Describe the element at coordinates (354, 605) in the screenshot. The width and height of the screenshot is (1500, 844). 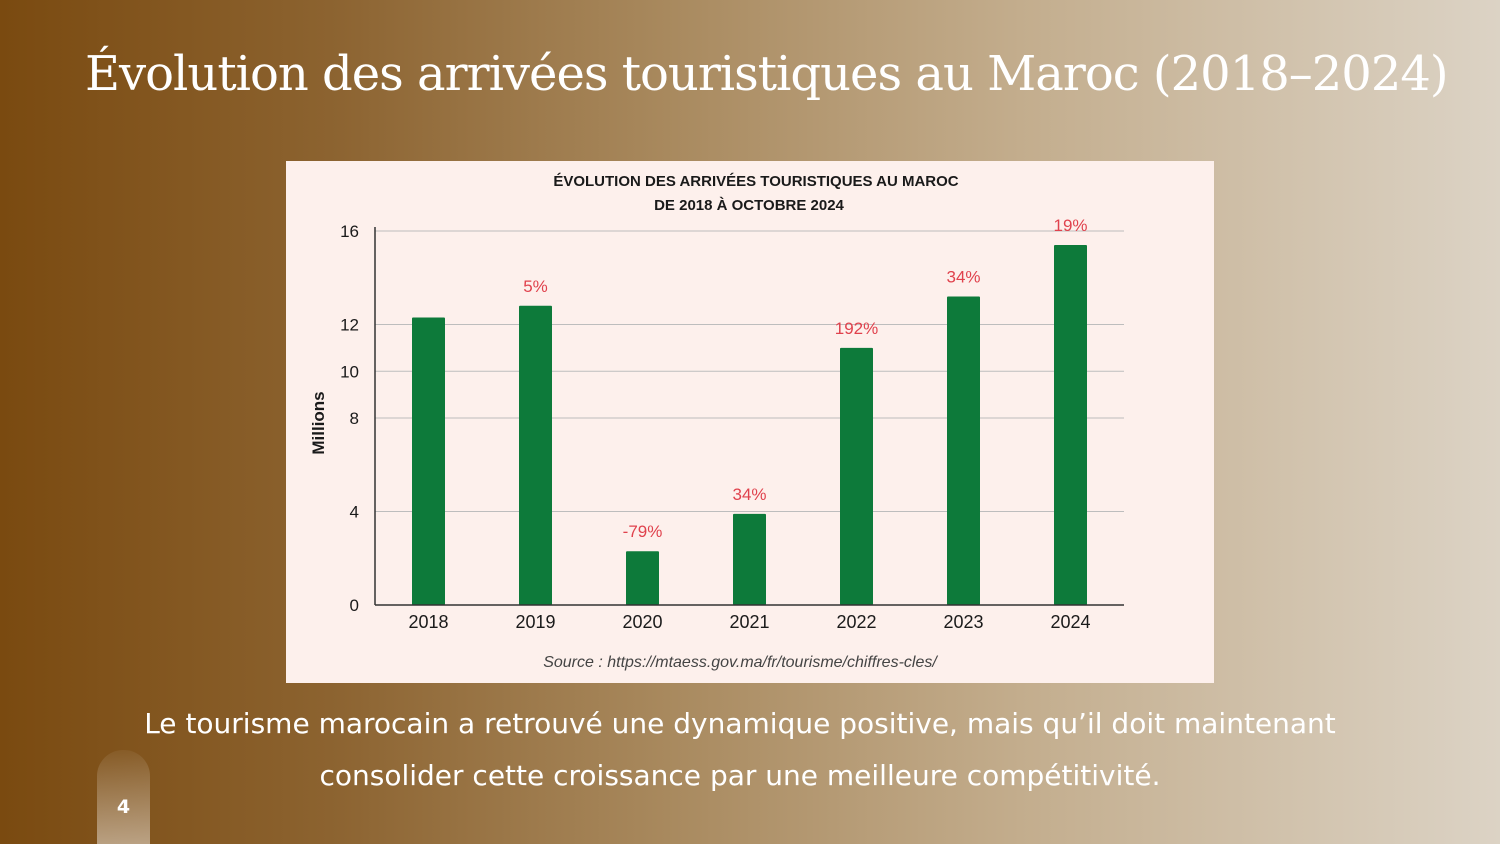
I see `y-tick-label: 0` at that location.